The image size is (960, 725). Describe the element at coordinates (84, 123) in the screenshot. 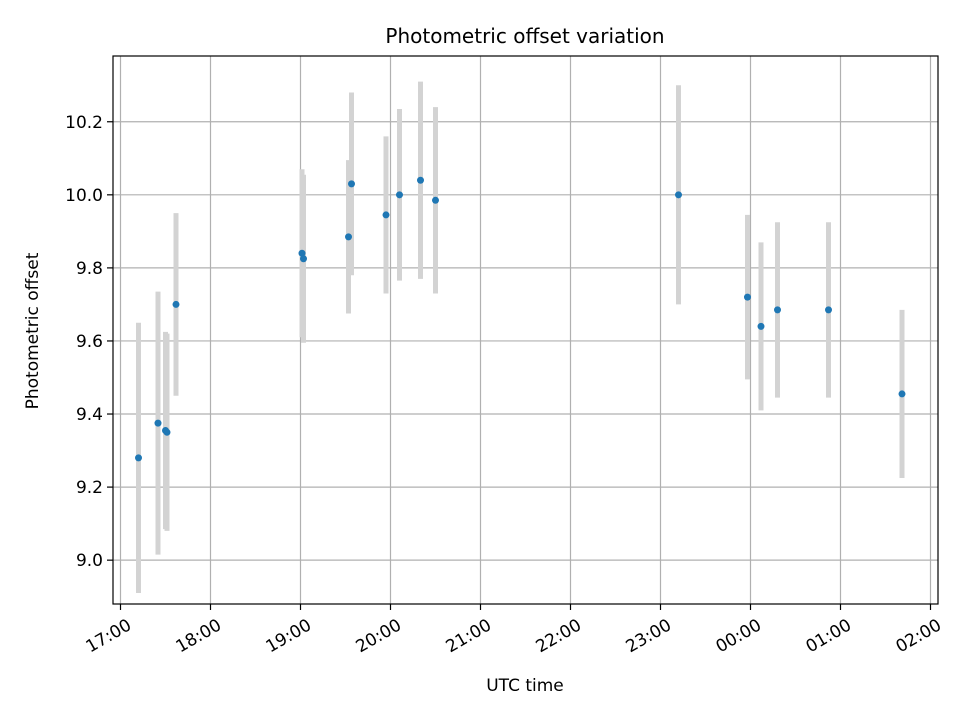

I see `y-tick-label: 10.2` at that location.